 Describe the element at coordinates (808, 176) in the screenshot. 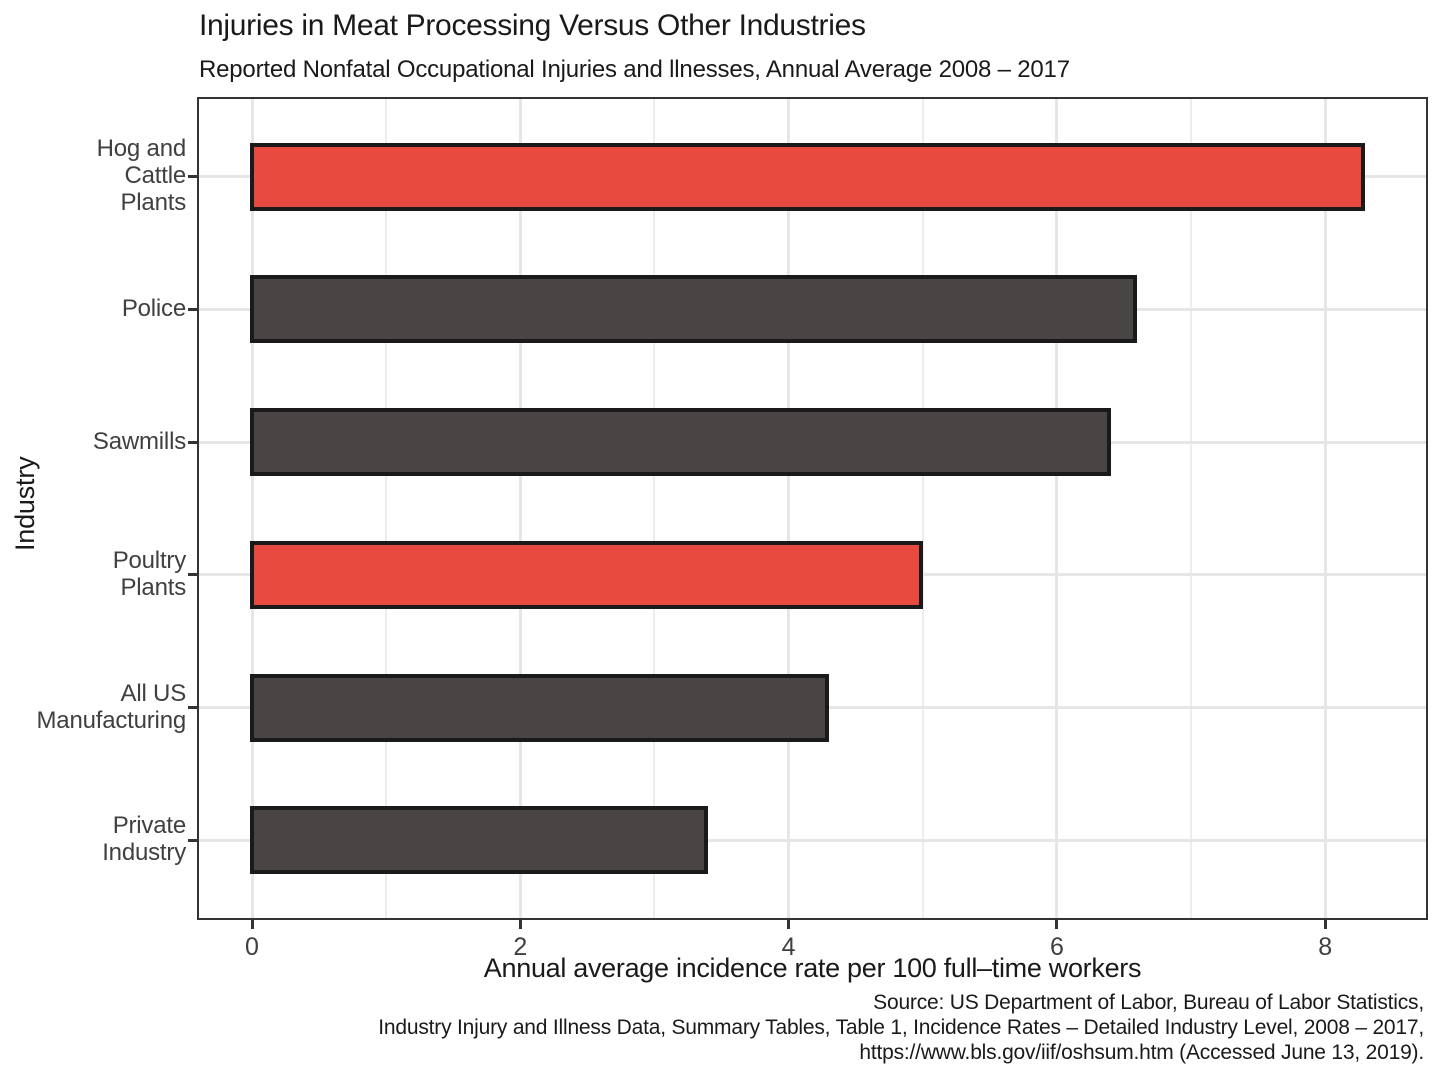

I see `bar-hog-and-cattle-plants` at that location.